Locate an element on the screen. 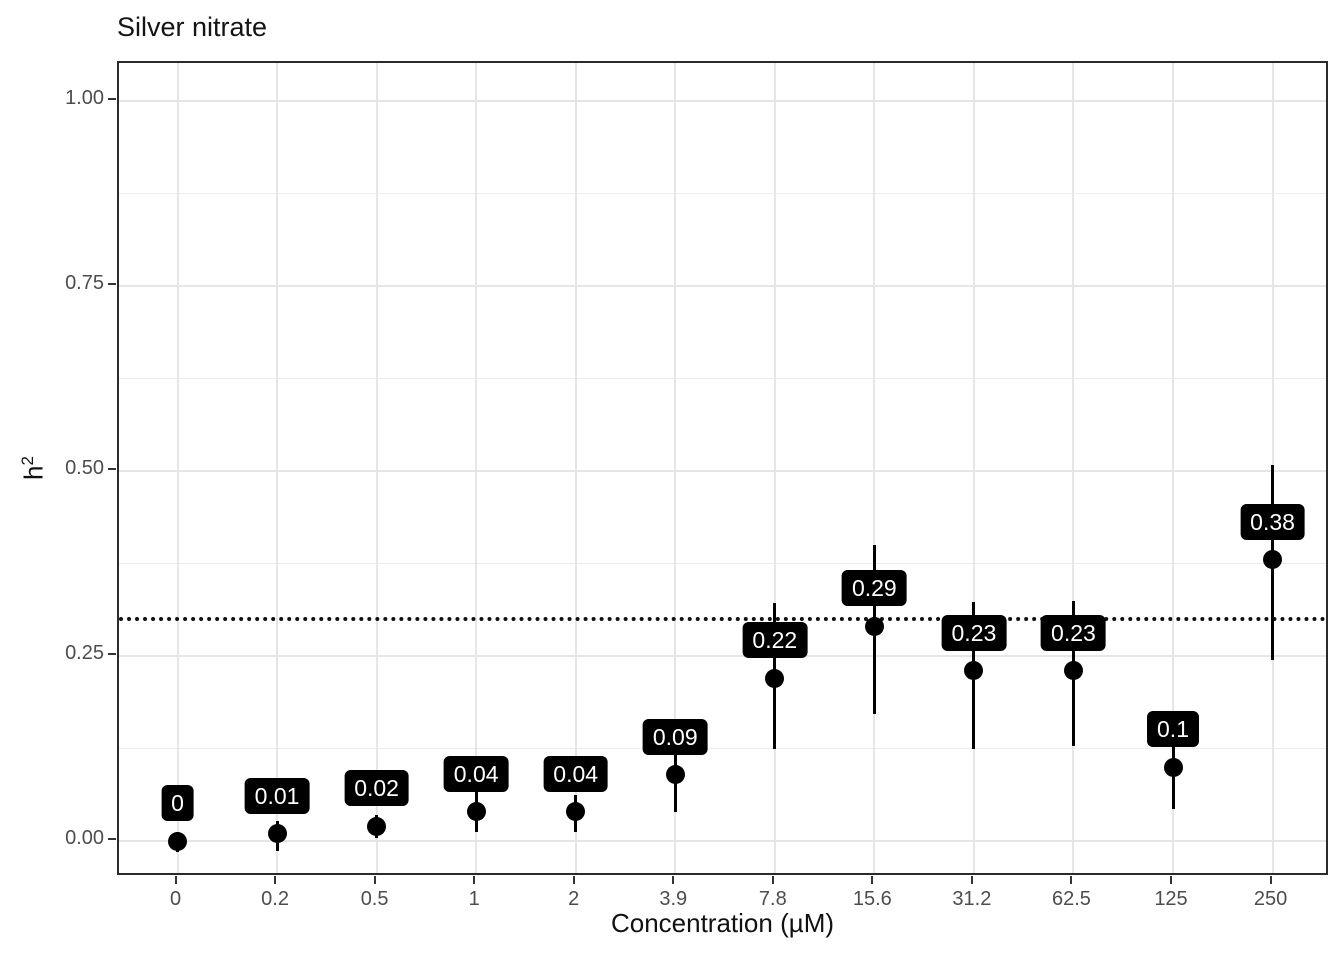  x-axis-tick-label: 250 is located at coordinates (1270, 899).